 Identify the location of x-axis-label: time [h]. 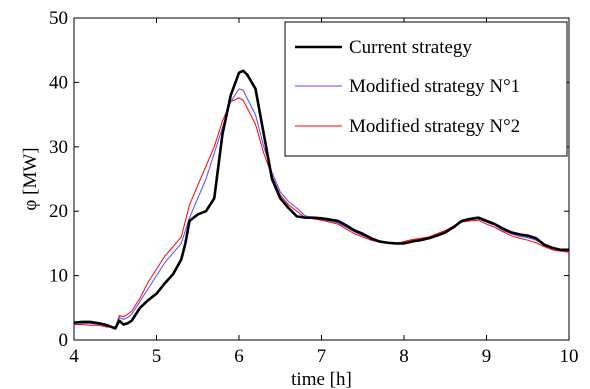
(321, 379).